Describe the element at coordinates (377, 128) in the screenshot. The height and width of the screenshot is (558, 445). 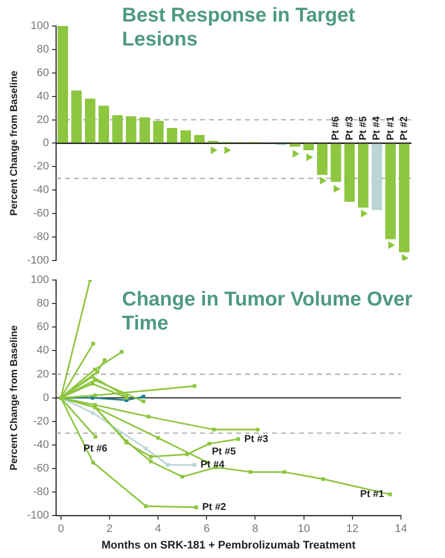
I see `x-tick-label: Pt #4` at that location.